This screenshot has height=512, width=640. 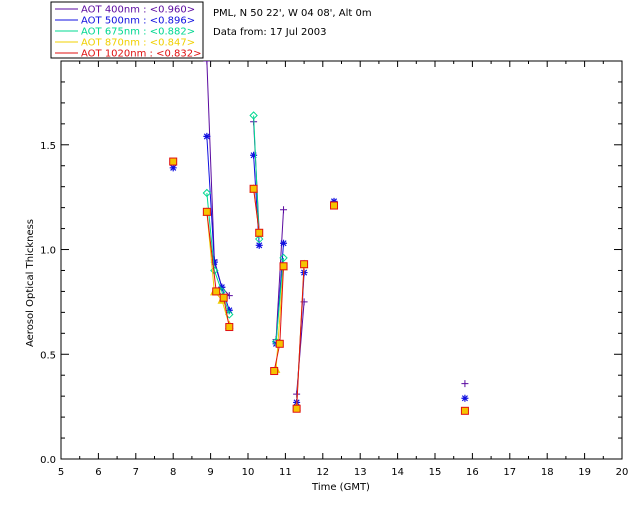 What do you see at coordinates (48, 355) in the screenshot?
I see `y-tick-label: 0.5` at bounding box center [48, 355].